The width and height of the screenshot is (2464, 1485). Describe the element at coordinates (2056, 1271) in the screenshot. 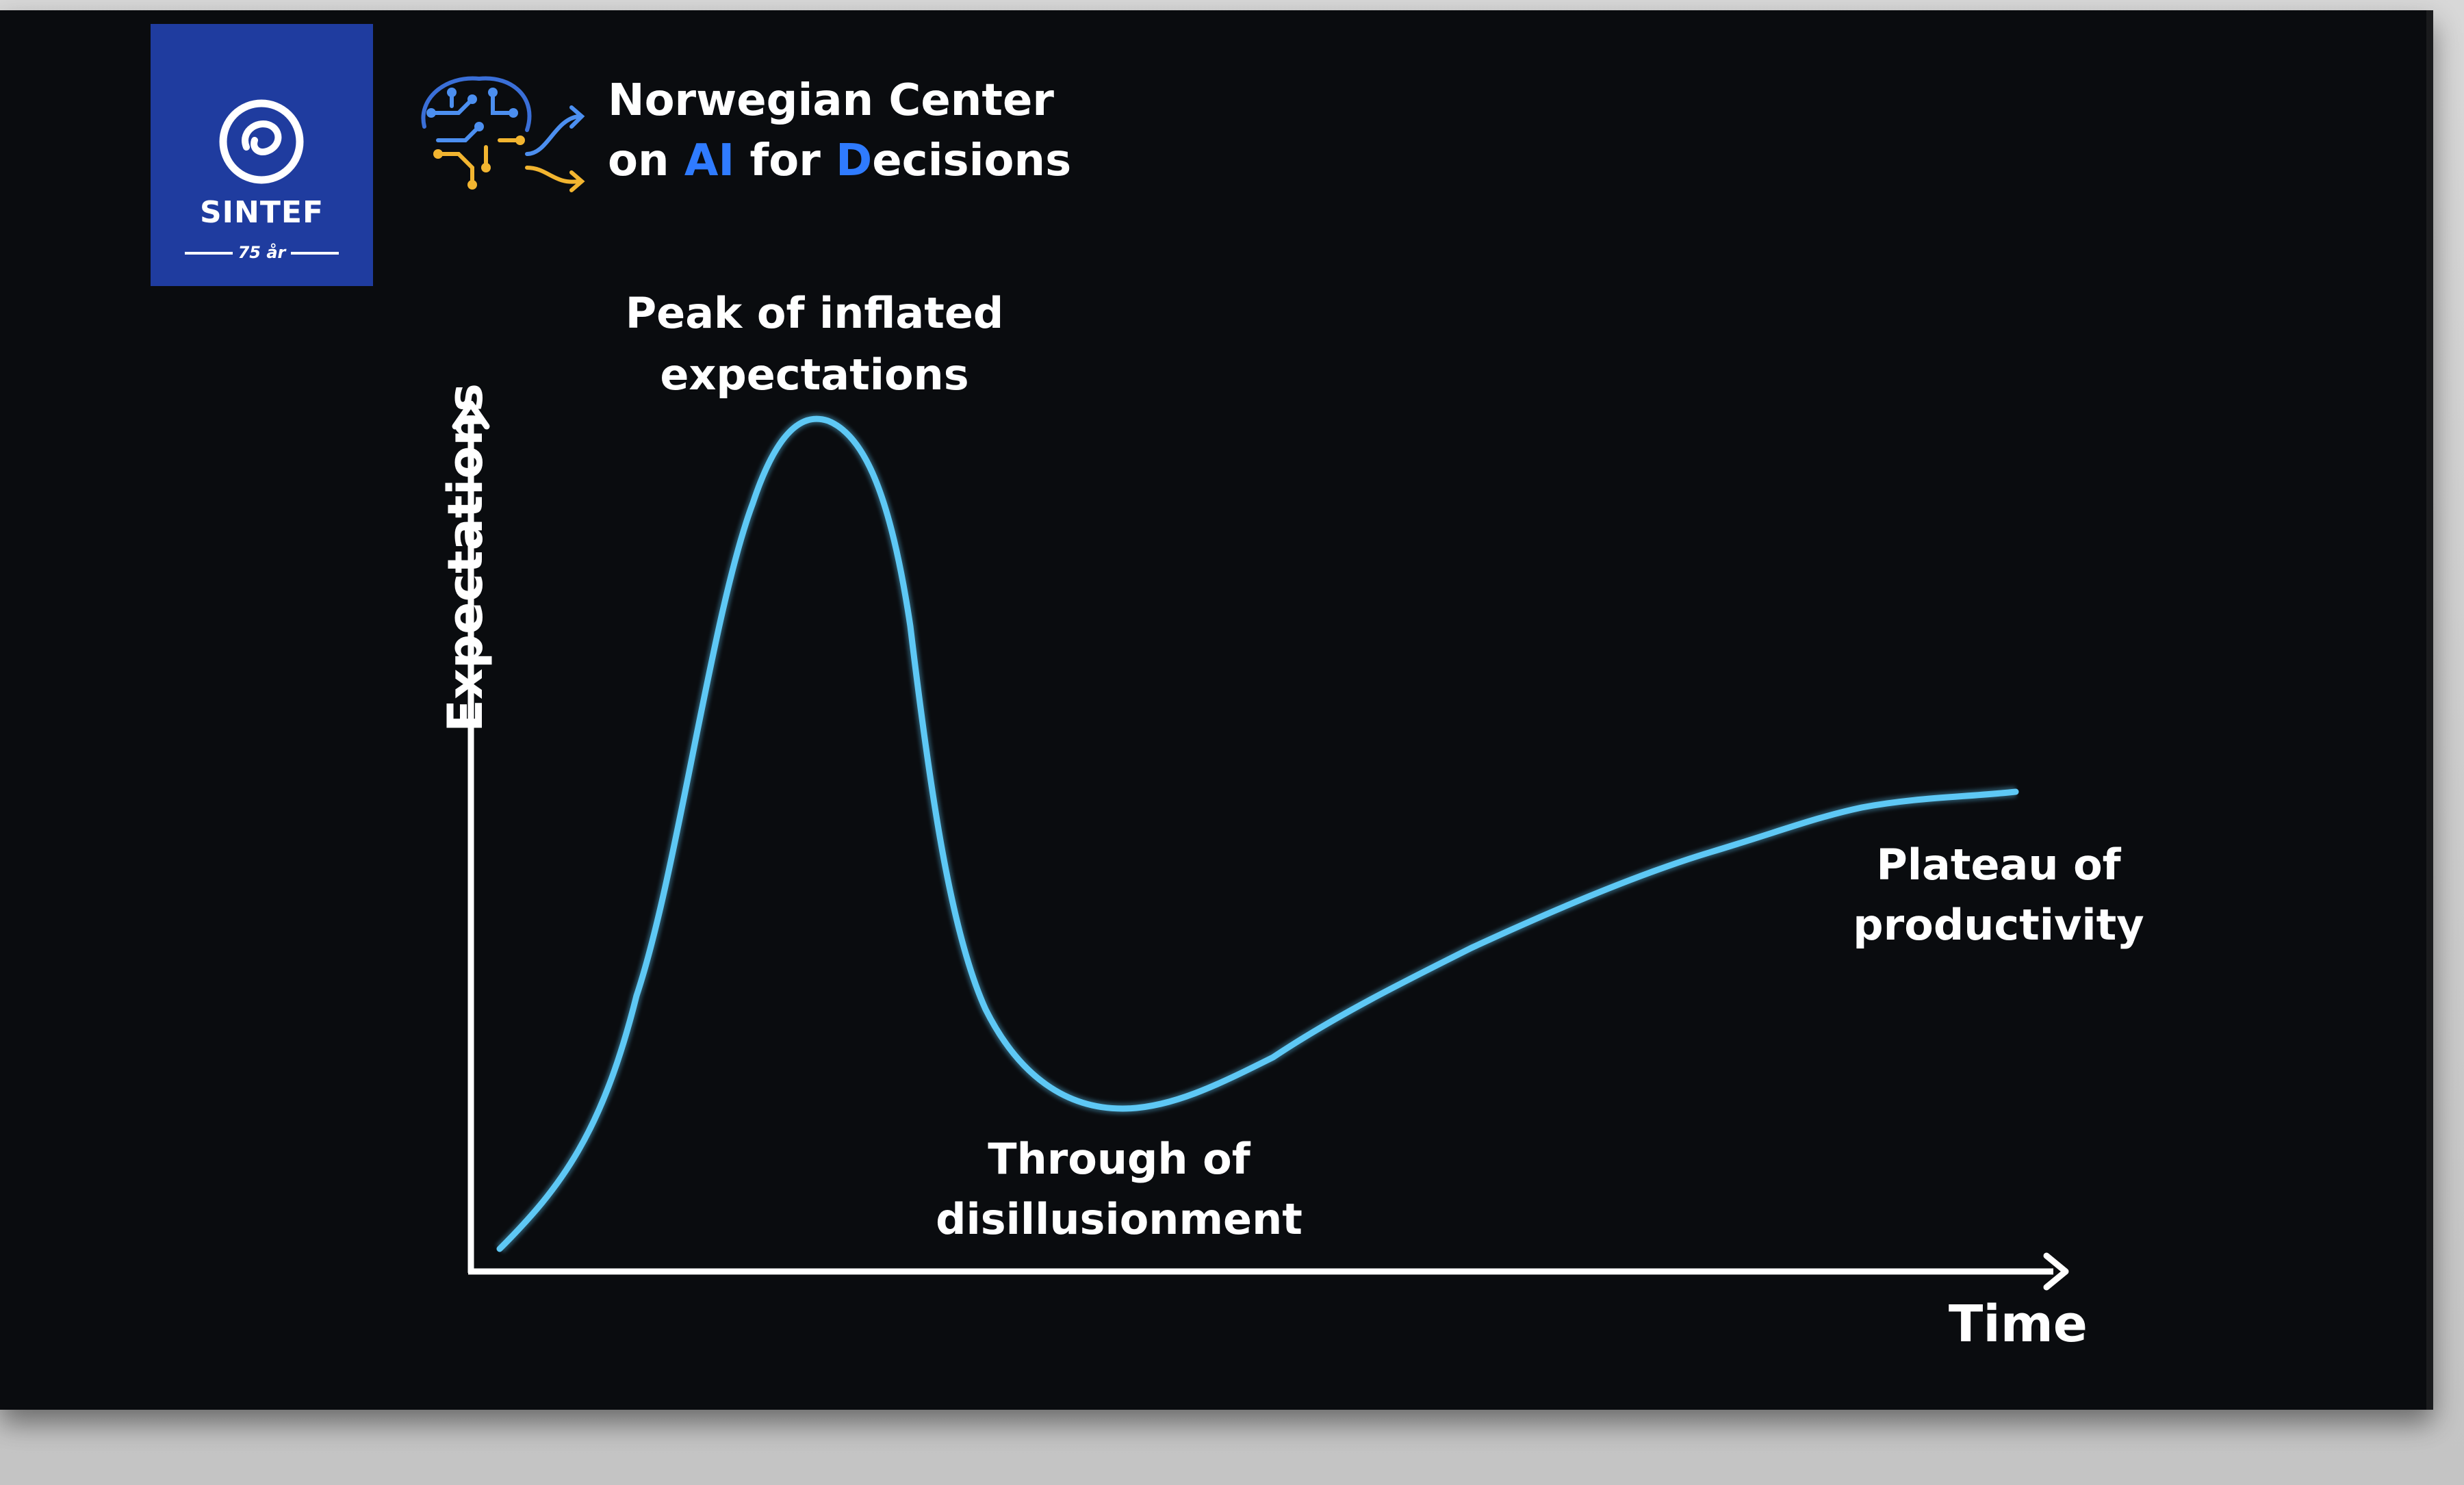

I see `x-axis-arrowhead` at that location.